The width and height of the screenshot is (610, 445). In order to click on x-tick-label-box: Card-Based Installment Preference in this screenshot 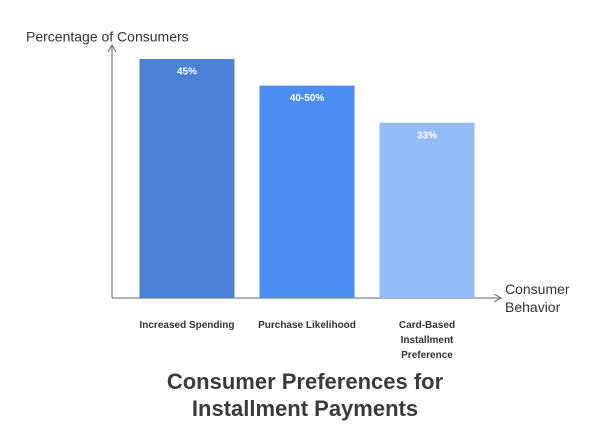, I will do `click(427, 340)`.